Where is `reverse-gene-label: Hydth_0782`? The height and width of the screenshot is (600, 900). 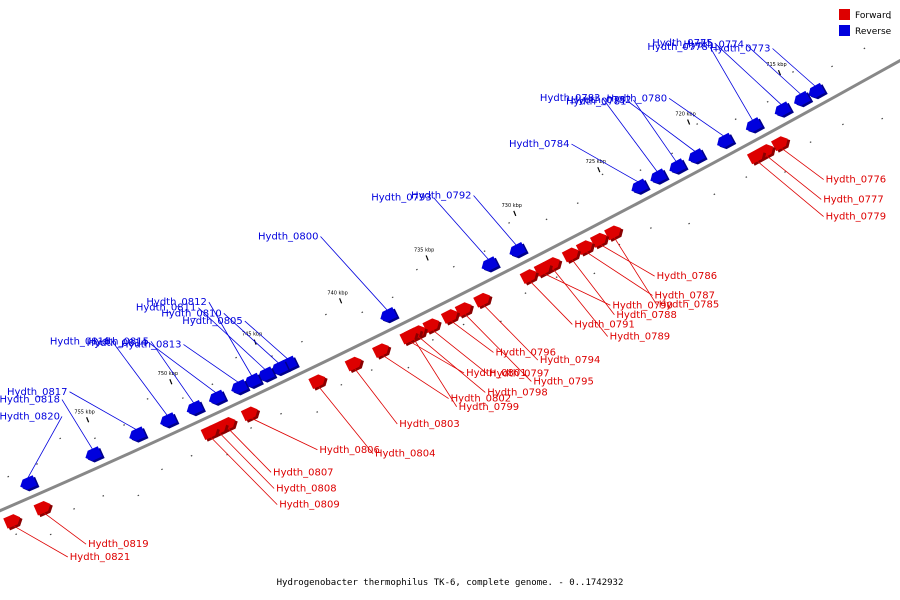 reverse-gene-label: Hydth_0782 is located at coordinates (601, 100).